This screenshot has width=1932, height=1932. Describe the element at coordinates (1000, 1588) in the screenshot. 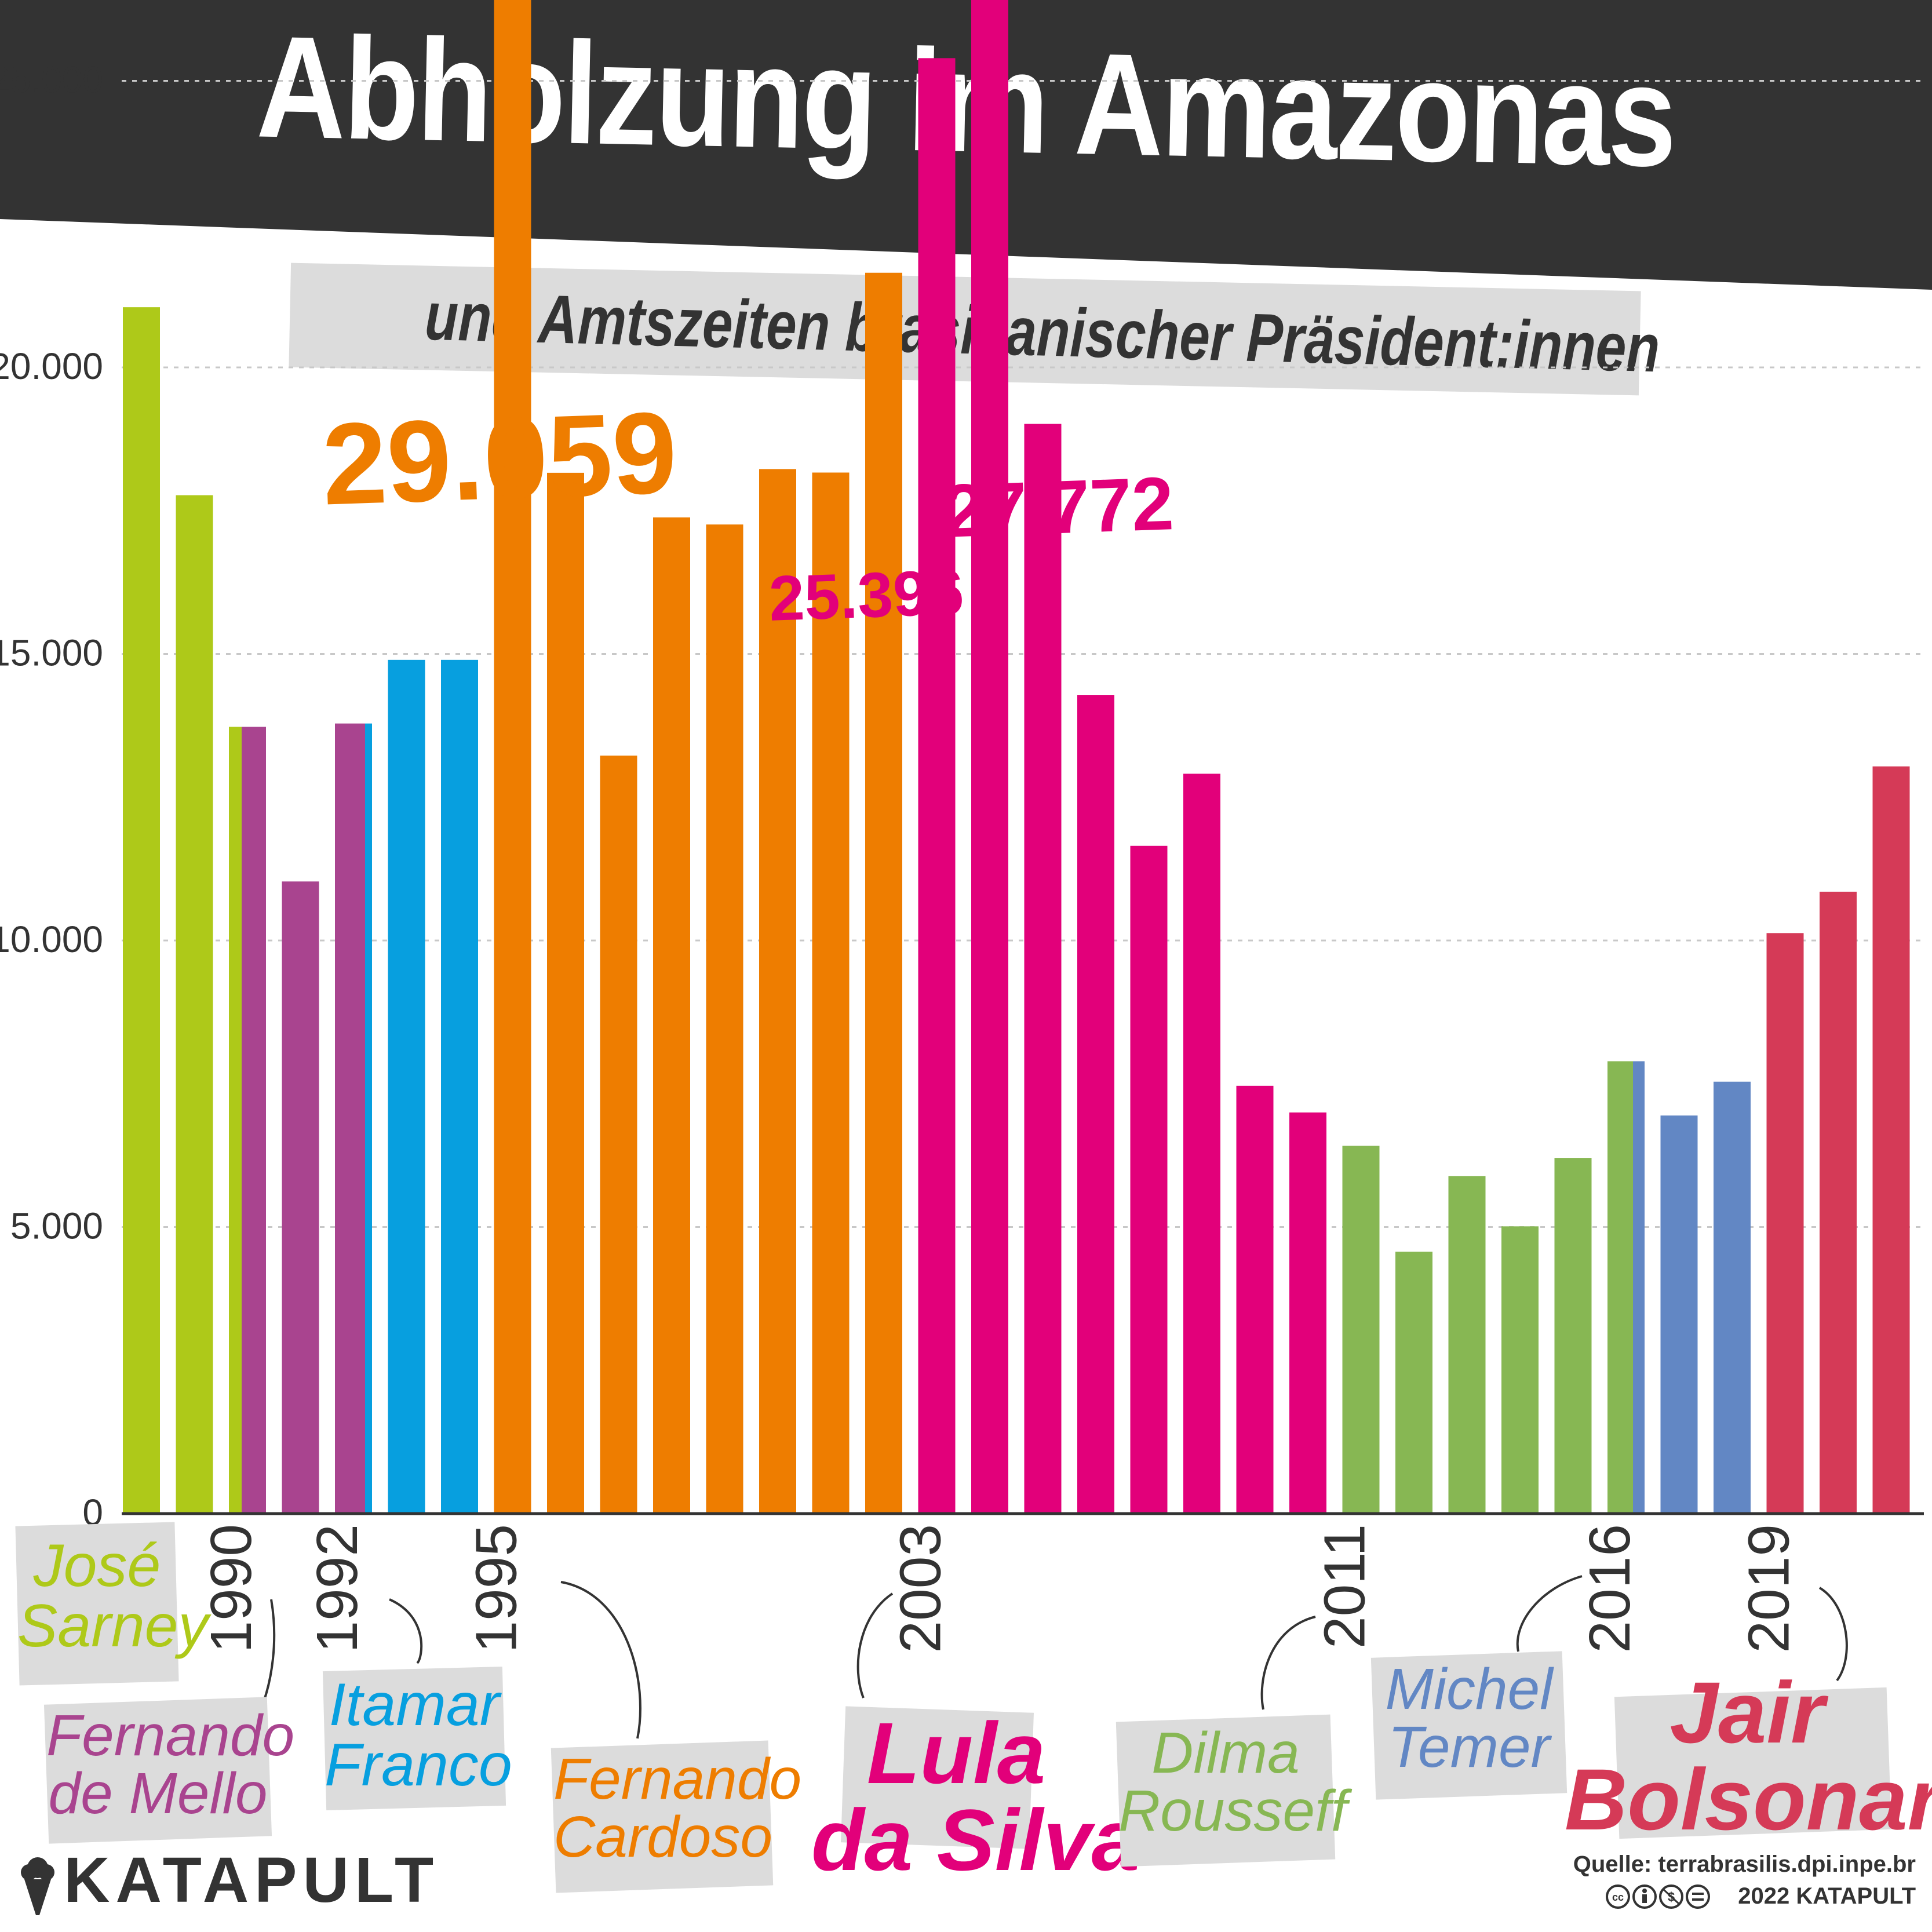

I see `year-labels: 1990 1992 1995 2003 2011 2016 2019` at that location.